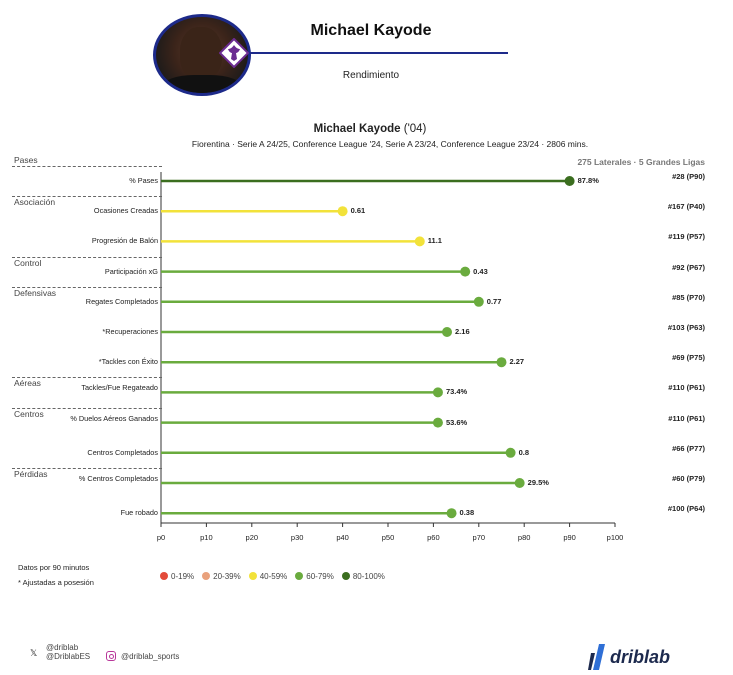 The height and width of the screenshot is (675, 733). Describe the element at coordinates (320, 576) in the screenshot. I see `legend-label: 60-79%` at that location.